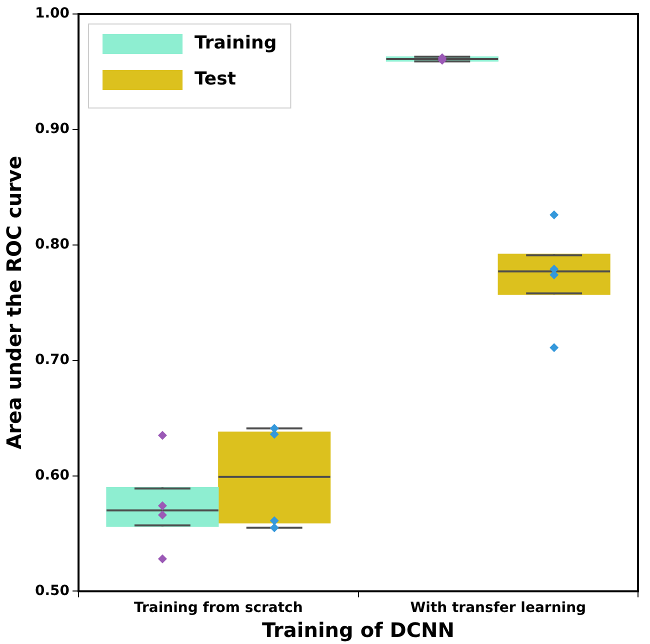 The image size is (650, 644). What do you see at coordinates (52, 590) in the screenshot?
I see `y-tick-label: 0.50` at bounding box center [52, 590].